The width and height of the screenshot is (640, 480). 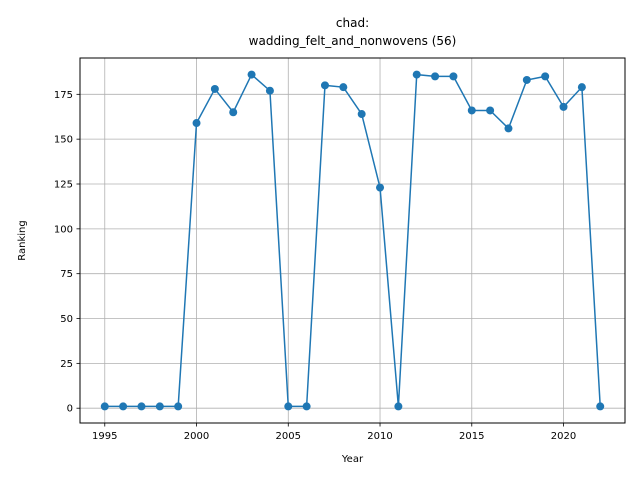 What do you see at coordinates (352, 459) in the screenshot?
I see `x-axis-label: Year` at bounding box center [352, 459].